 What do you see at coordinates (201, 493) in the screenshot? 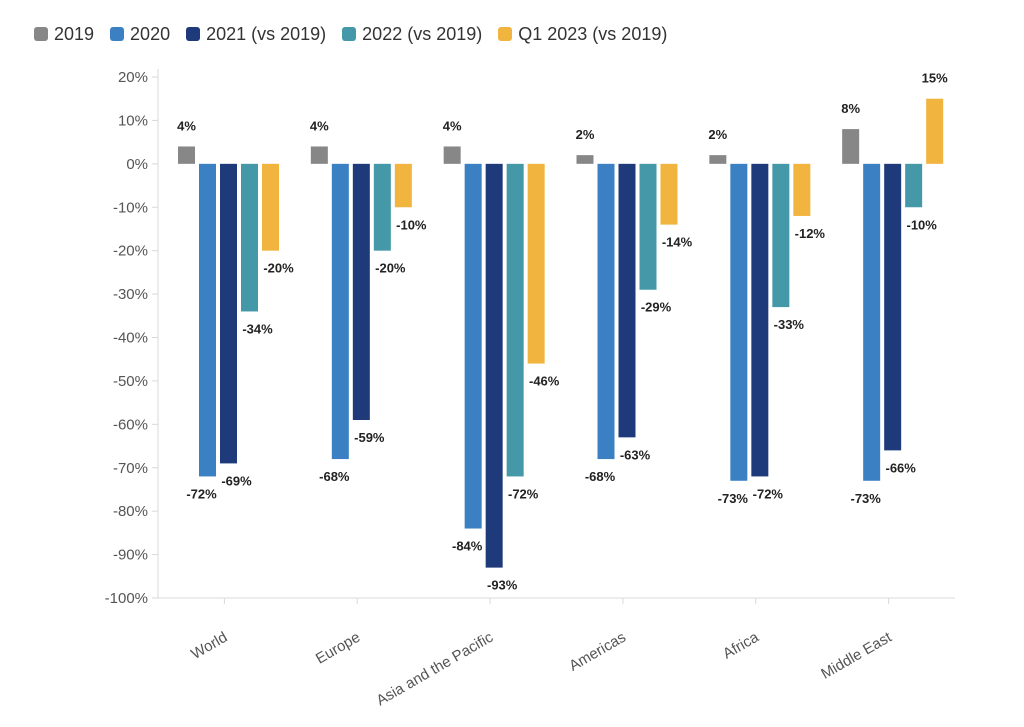
I see `data-label-world-2020: -72%` at bounding box center [201, 493].